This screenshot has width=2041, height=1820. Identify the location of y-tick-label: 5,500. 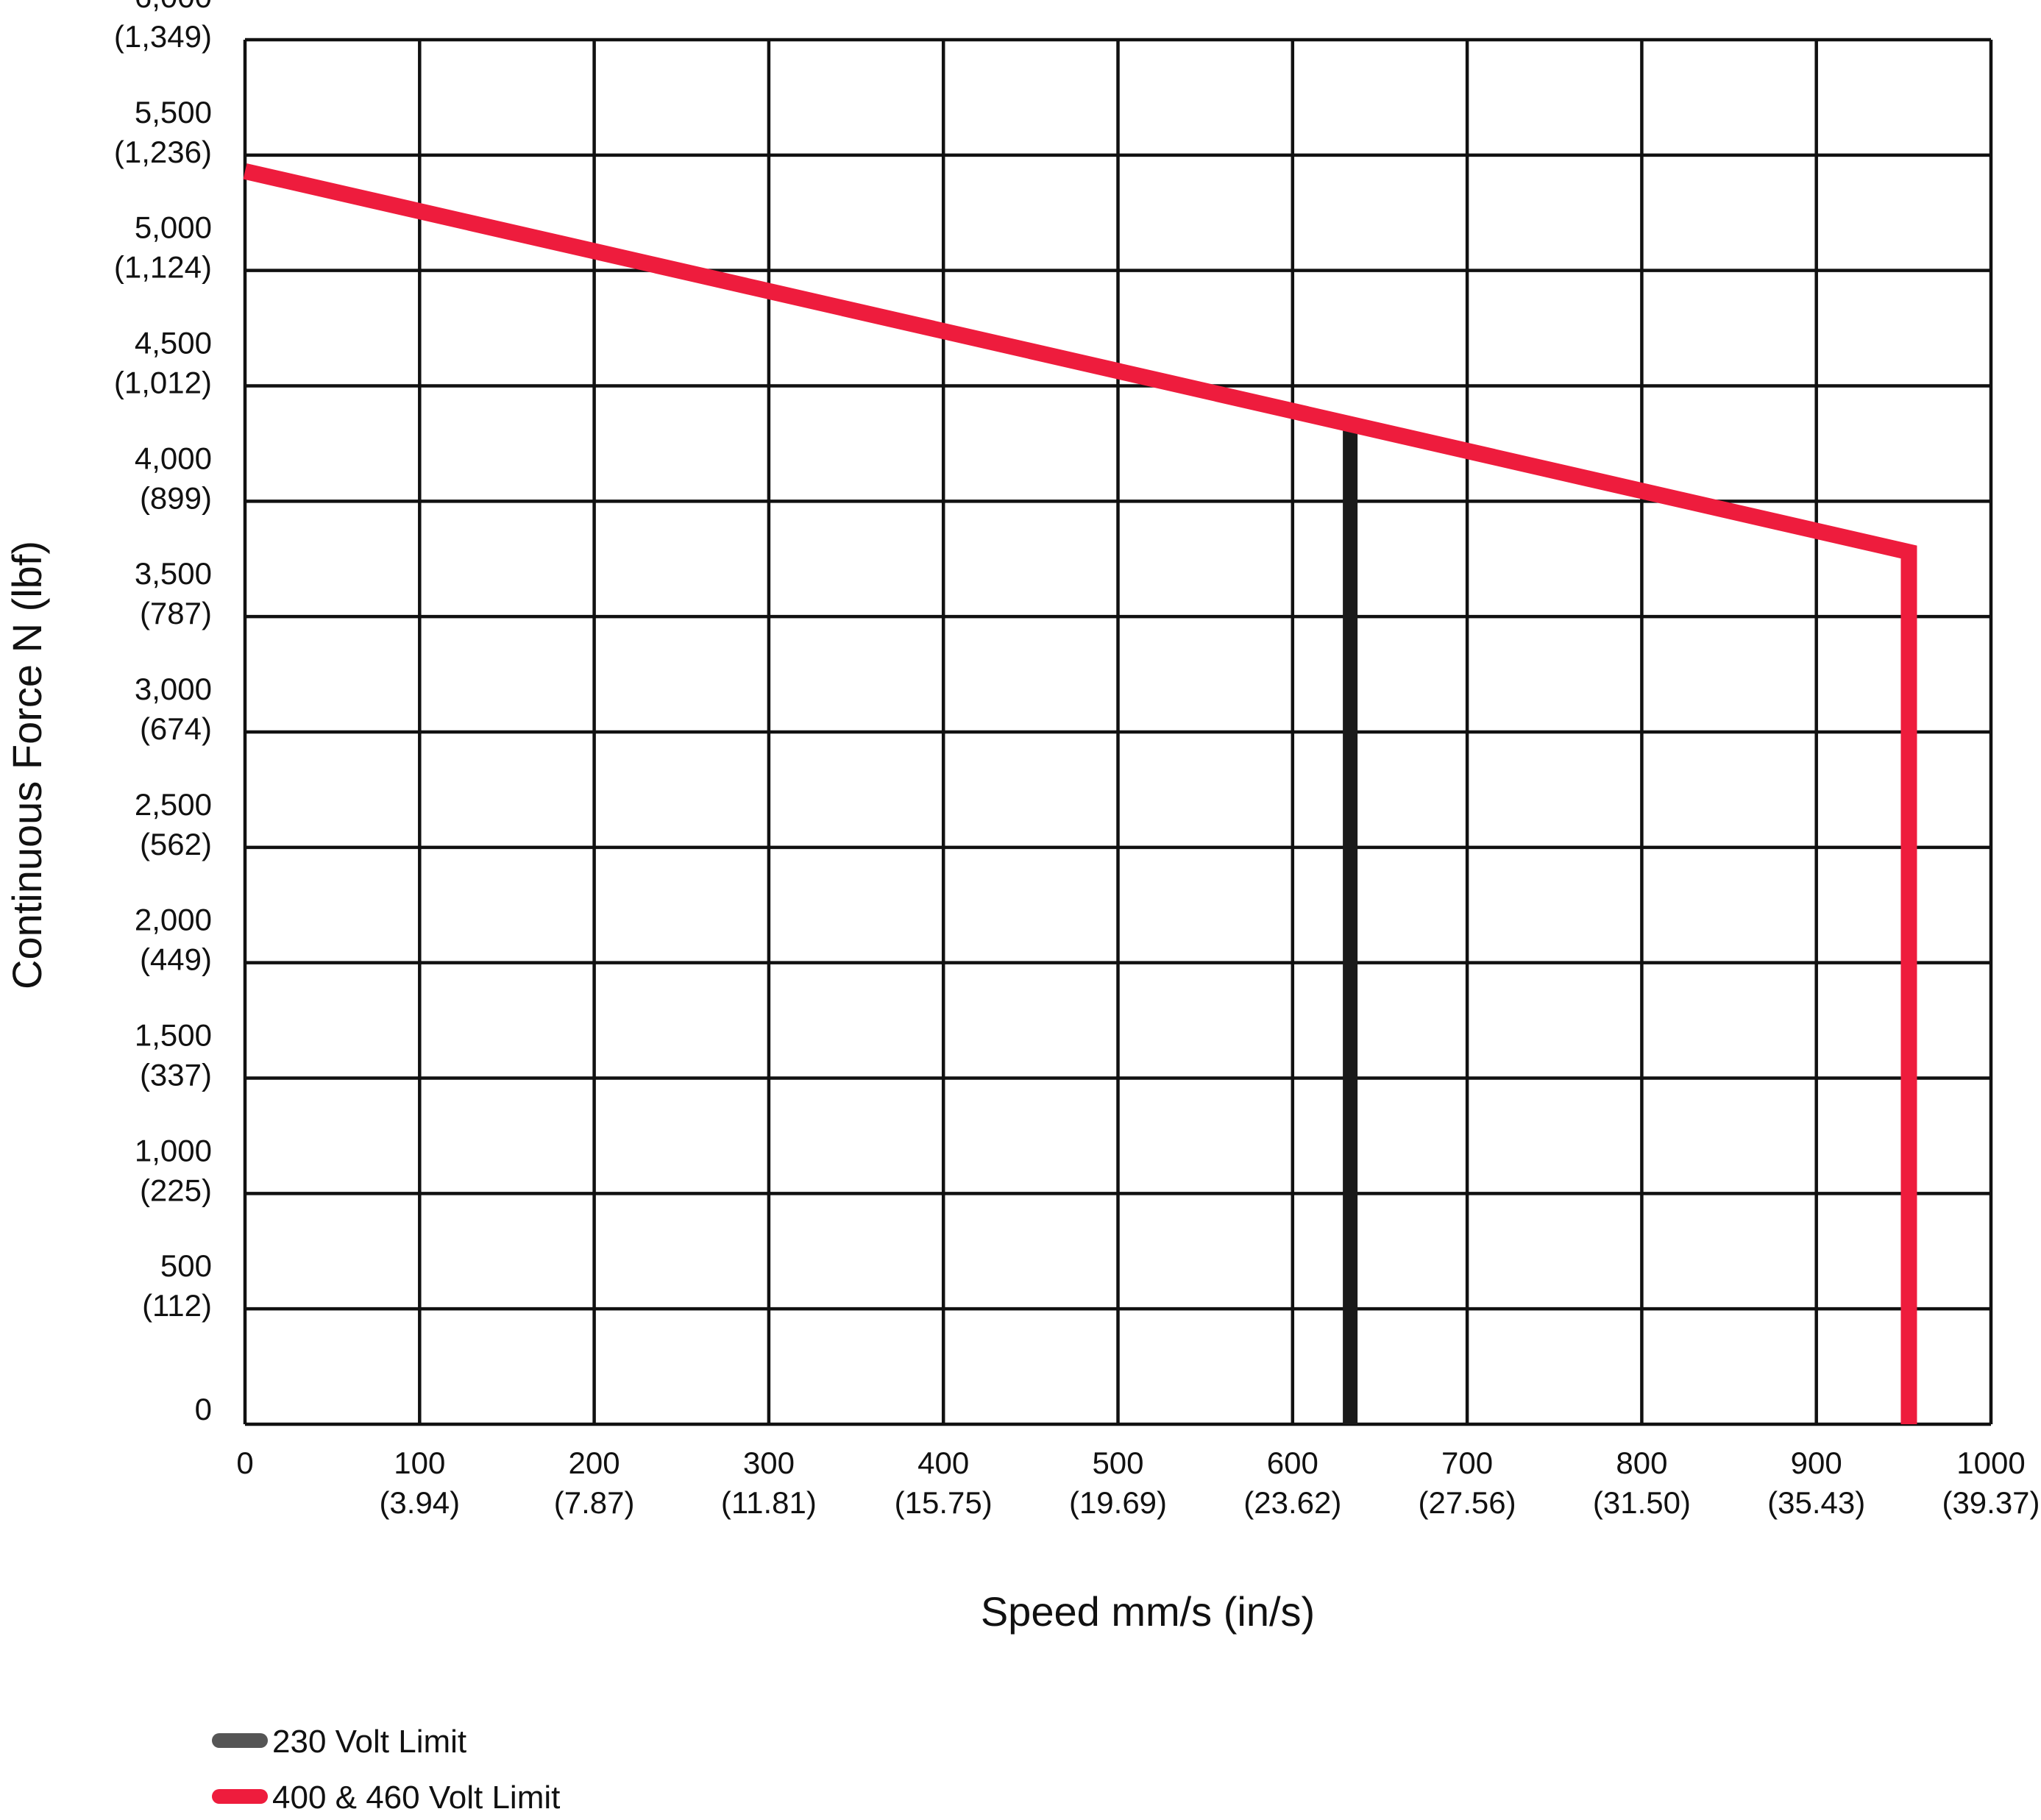
(173, 112).